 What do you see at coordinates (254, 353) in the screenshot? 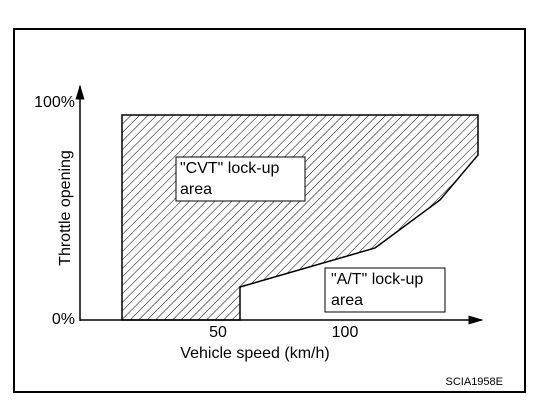
I see `x-axis-label: Vehicle speed (km/h)` at bounding box center [254, 353].